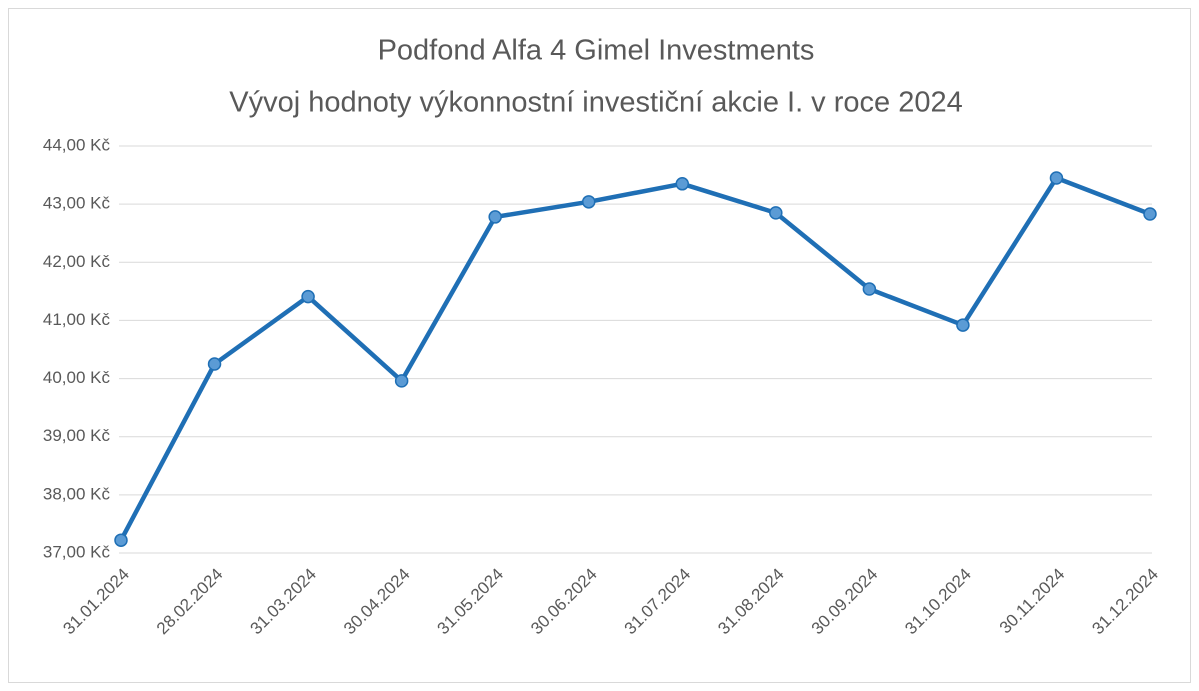 This screenshot has width=1199, height=691. I want to click on y-tick-label: 42,00 Kč, so click(77, 261).